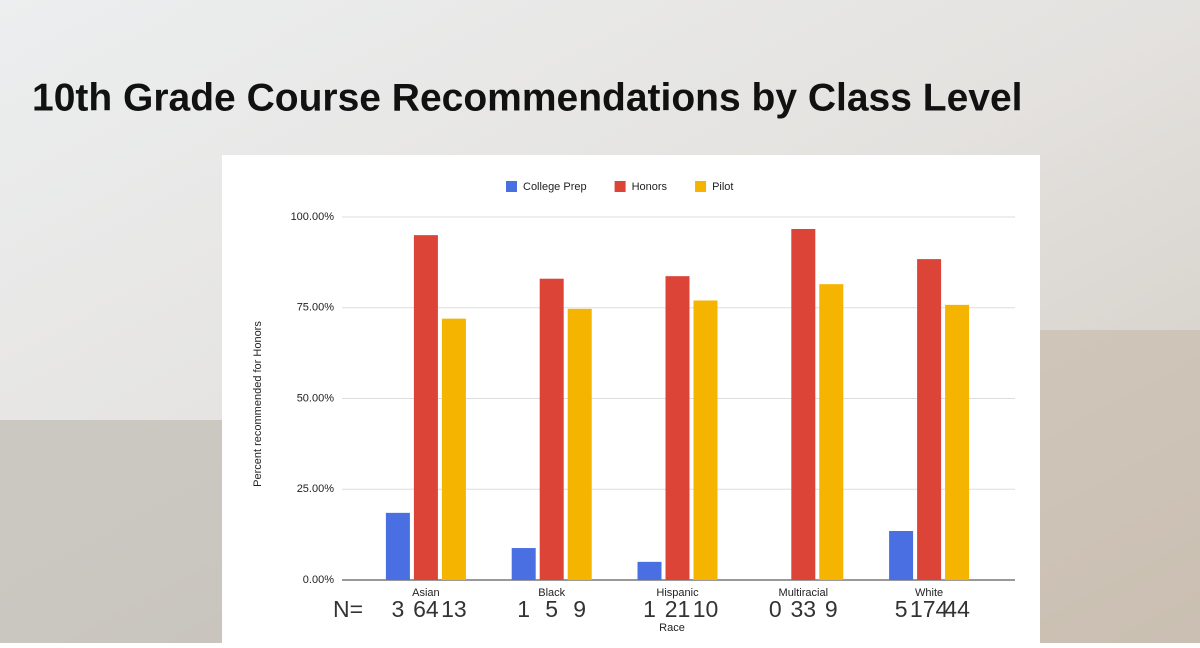 The width and height of the screenshot is (1200, 648). What do you see at coordinates (551, 593) in the screenshot?
I see `x-tick-label: Black` at bounding box center [551, 593].